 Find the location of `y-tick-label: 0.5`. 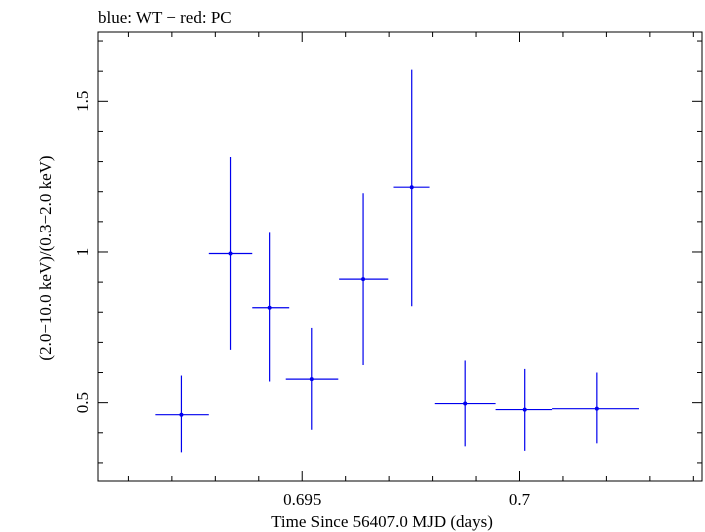

y-tick-label: 0.5 is located at coordinates (82, 402).